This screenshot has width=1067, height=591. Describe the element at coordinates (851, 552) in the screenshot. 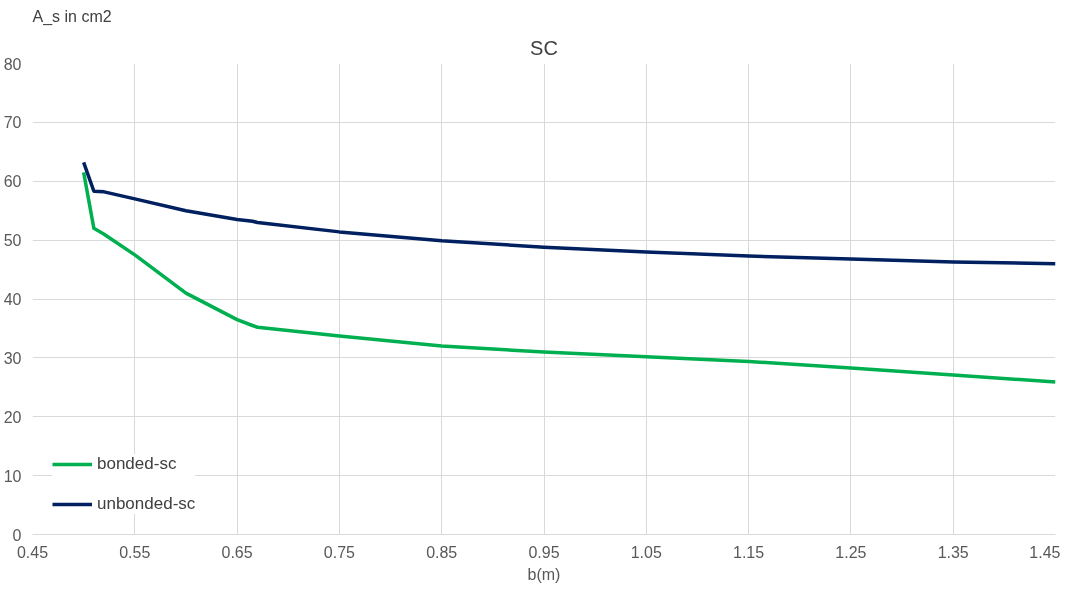

I see `x-tick-label: 1.25` at that location.